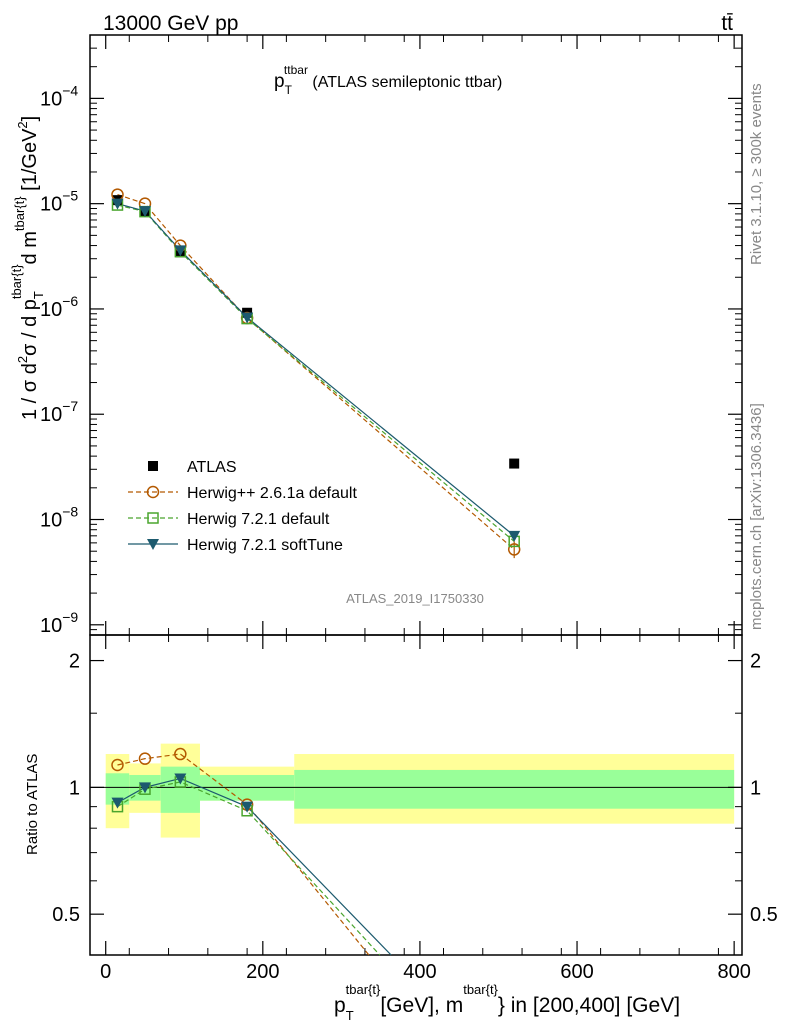 The width and height of the screenshot is (786, 1024). What do you see at coordinates (733, 972) in the screenshot?
I see `x-tick-label: 800` at bounding box center [733, 972].